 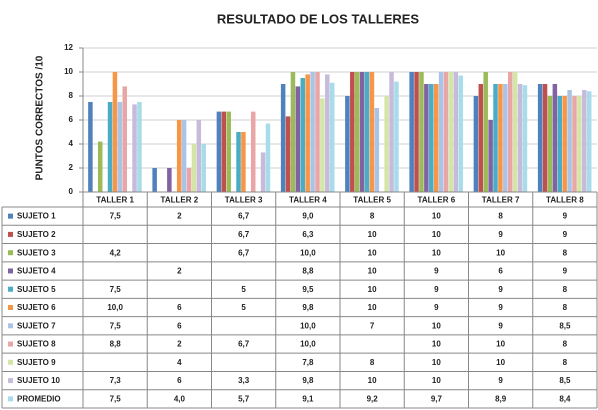 I want to click on x-tick-label: TALLER 3, so click(x=244, y=200).